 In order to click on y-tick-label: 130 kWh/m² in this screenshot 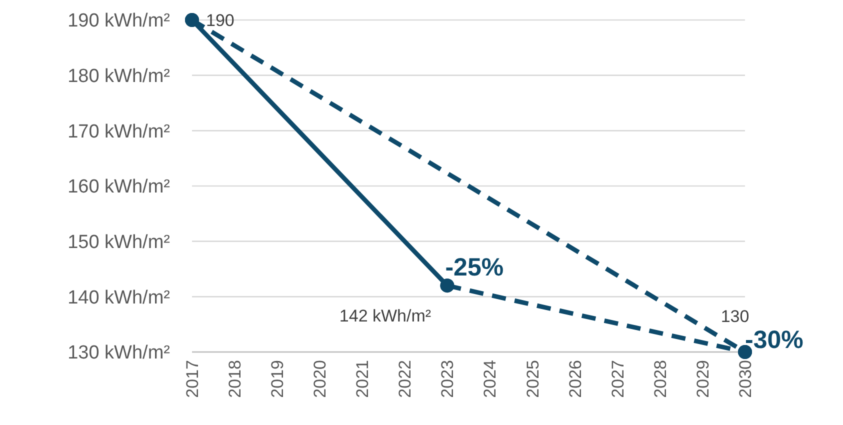, I will do `click(119, 353)`.